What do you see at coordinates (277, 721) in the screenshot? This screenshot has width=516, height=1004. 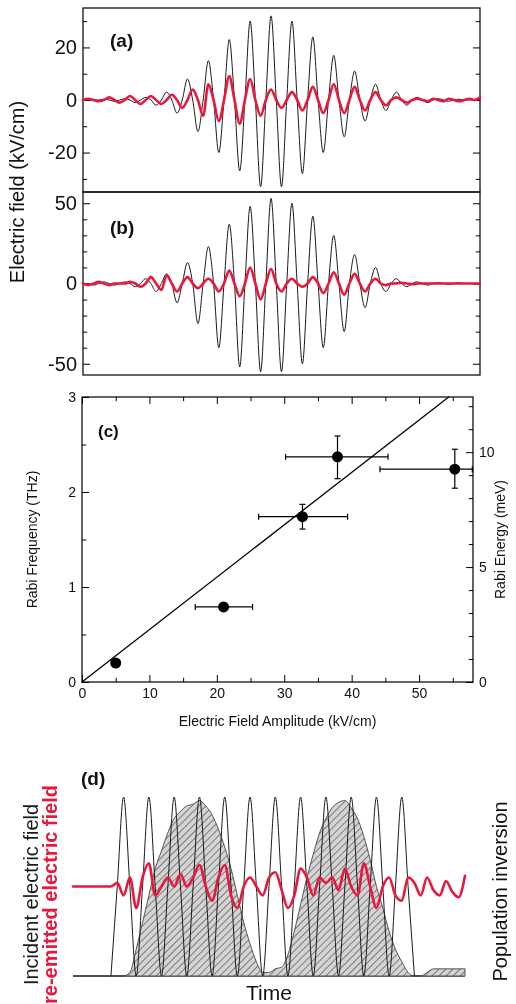 I see `x-axis-title: Electric Field Amplitude (kV/cm)` at bounding box center [277, 721].